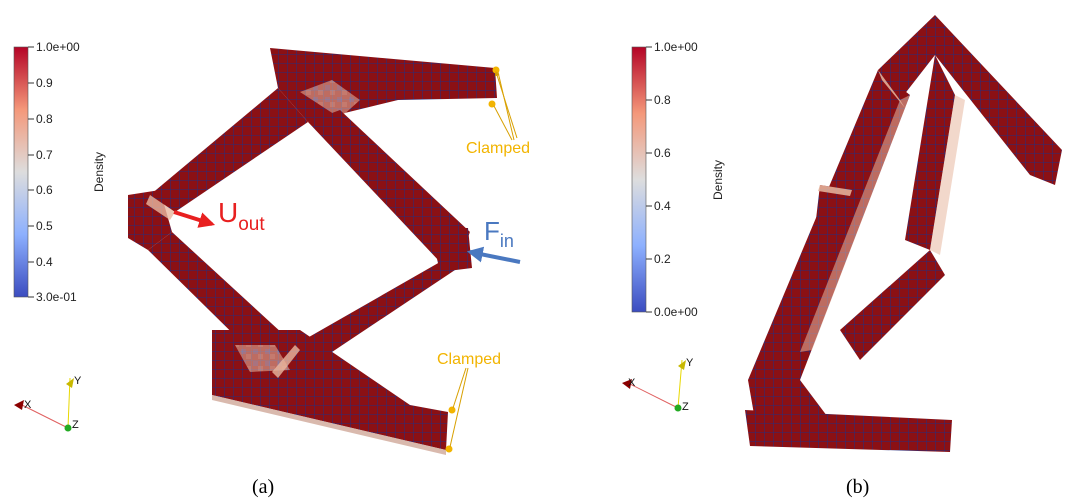  Describe the element at coordinates (469, 359) in the screenshot. I see `clamped-label-bottom: Clamped` at that location.